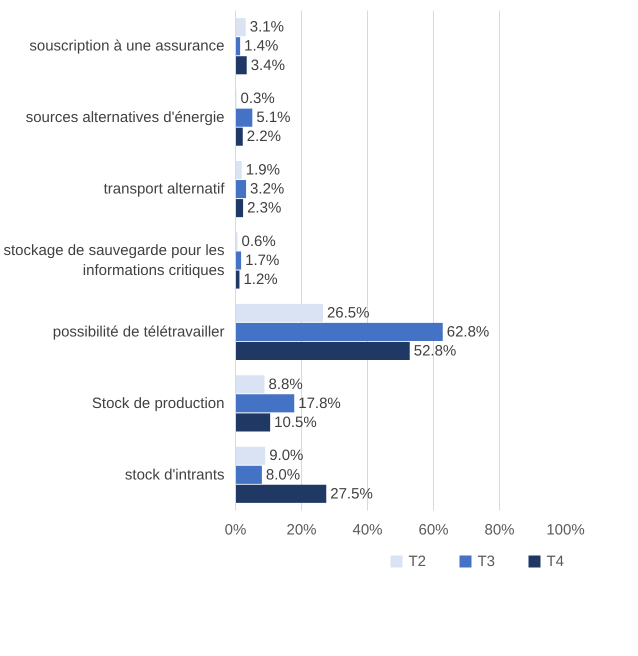  Describe the element at coordinates (127, 46) in the screenshot. I see `y-tick-label: souscription à une assurance` at that location.